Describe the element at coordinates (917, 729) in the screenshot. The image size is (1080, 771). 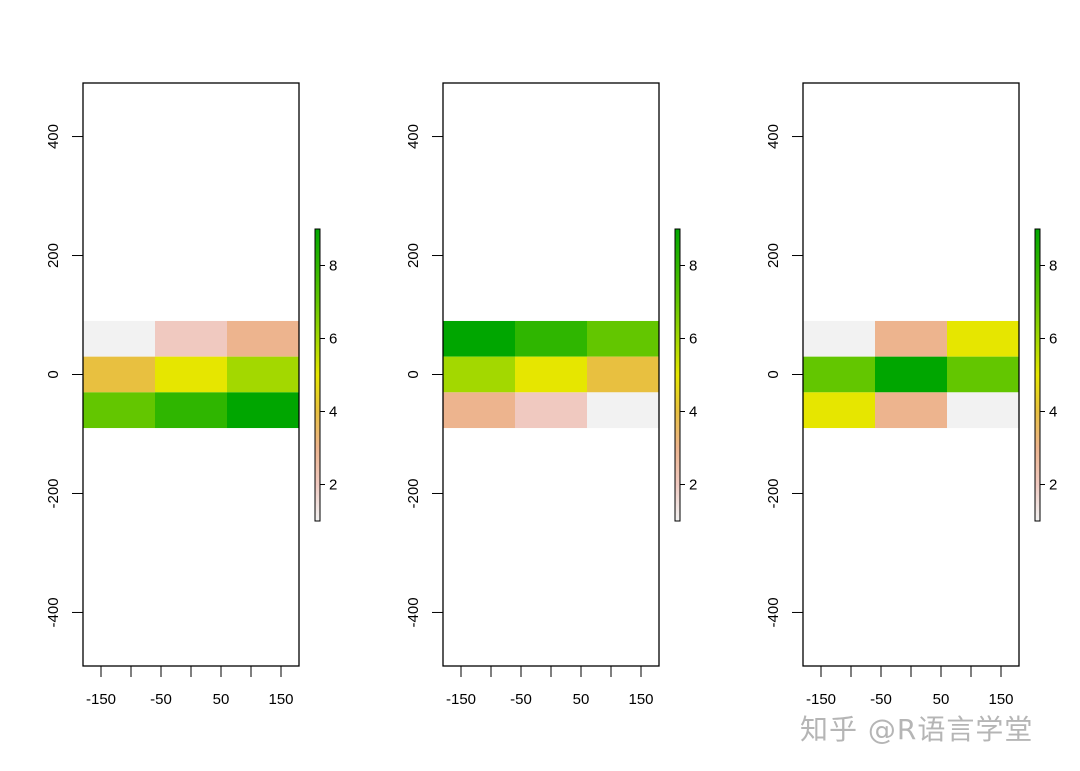
I see `watermark-text: 知乎 @R语言学堂` at that location.